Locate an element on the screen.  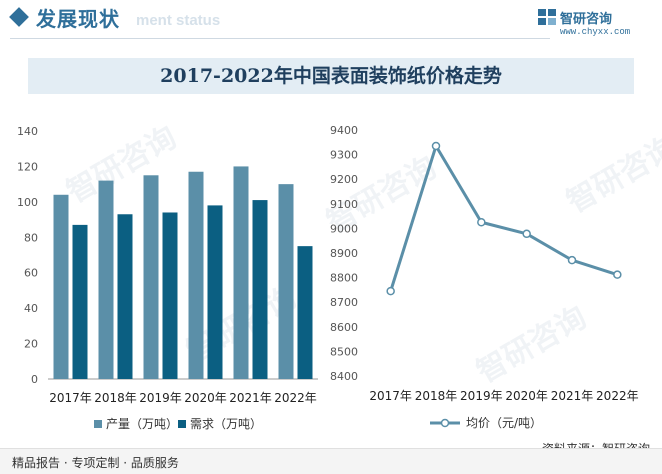
line-y-tick-label: 8700 is located at coordinates (344, 302).